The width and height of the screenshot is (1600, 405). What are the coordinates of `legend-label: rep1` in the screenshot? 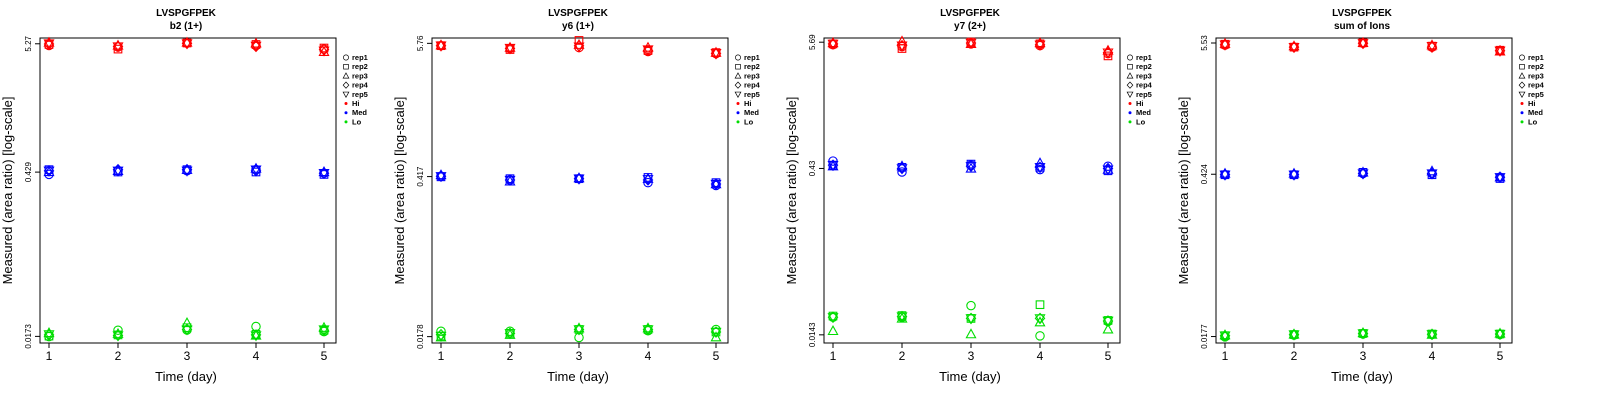 It's located at (360, 57).